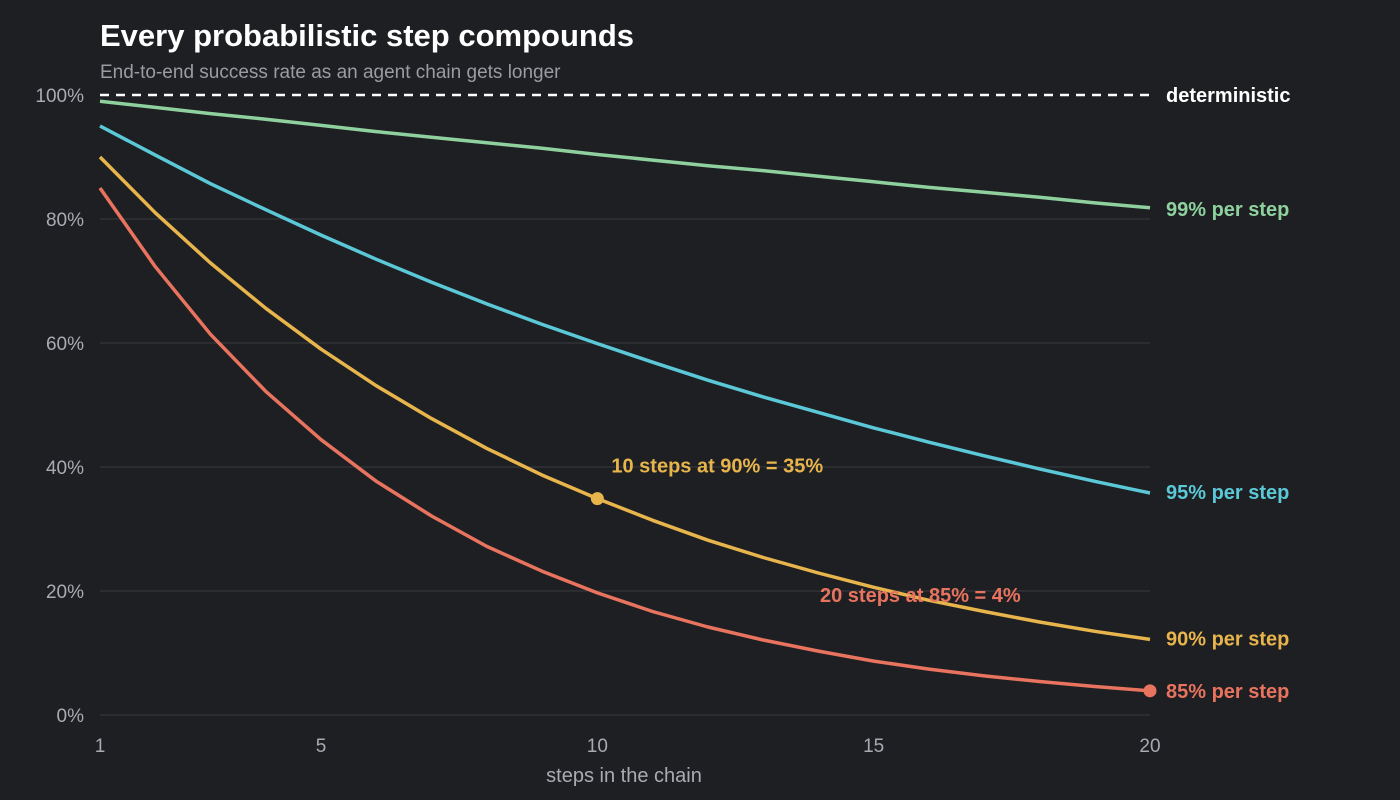  I want to click on x-tick-label: 20, so click(1149, 746).